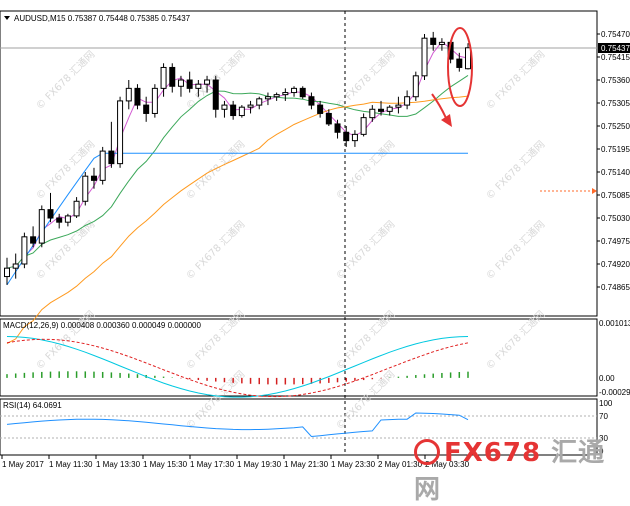 This screenshot has width=630, height=506. I want to click on time-tick-label: 1 May 19:30, so click(259, 464).